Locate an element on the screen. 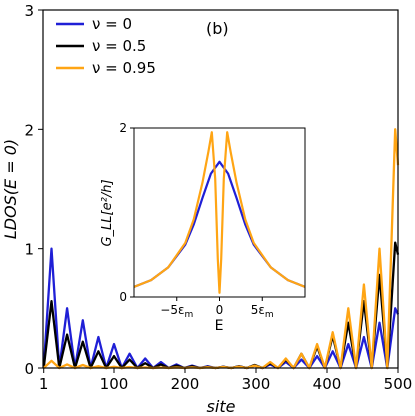 This screenshot has width=415, height=416. legend: ν = 0 ν = 0.5 ν = 0.95 is located at coordinates (106, 46).